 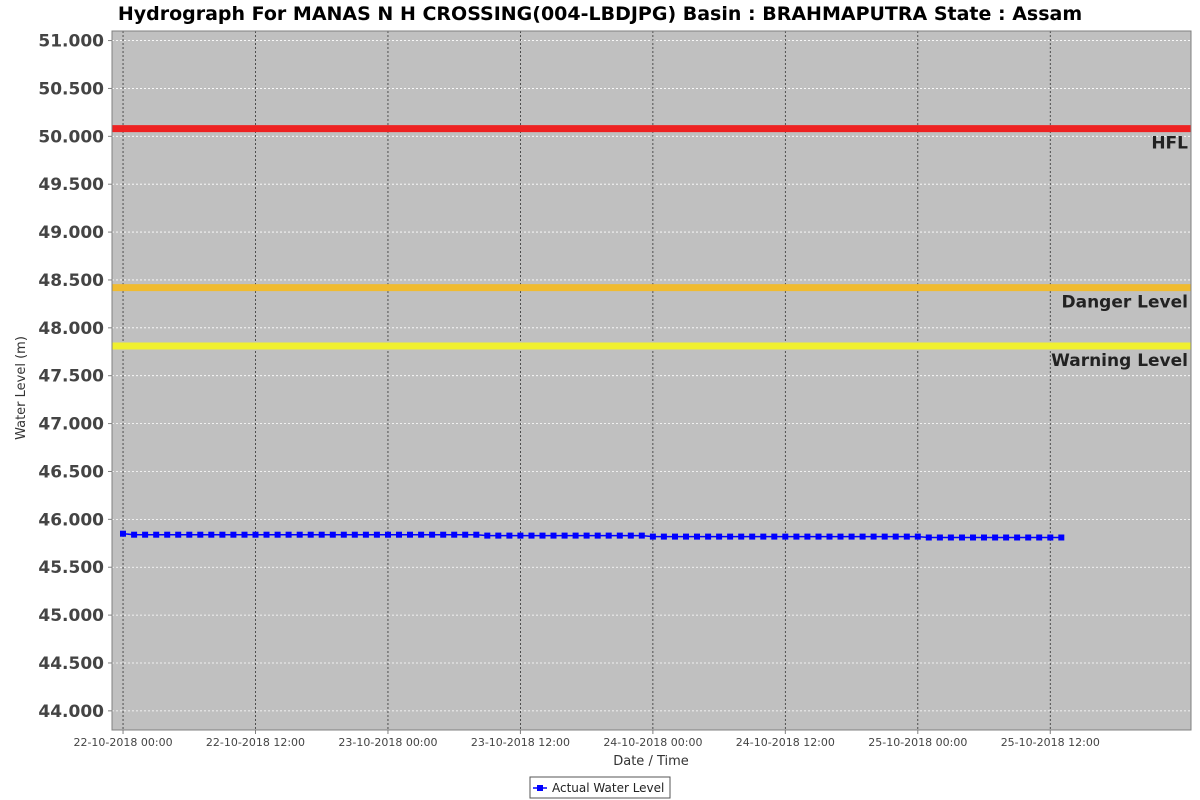 I want to click on x-tick-label: 23-10-2018 12:00, so click(x=520, y=742).